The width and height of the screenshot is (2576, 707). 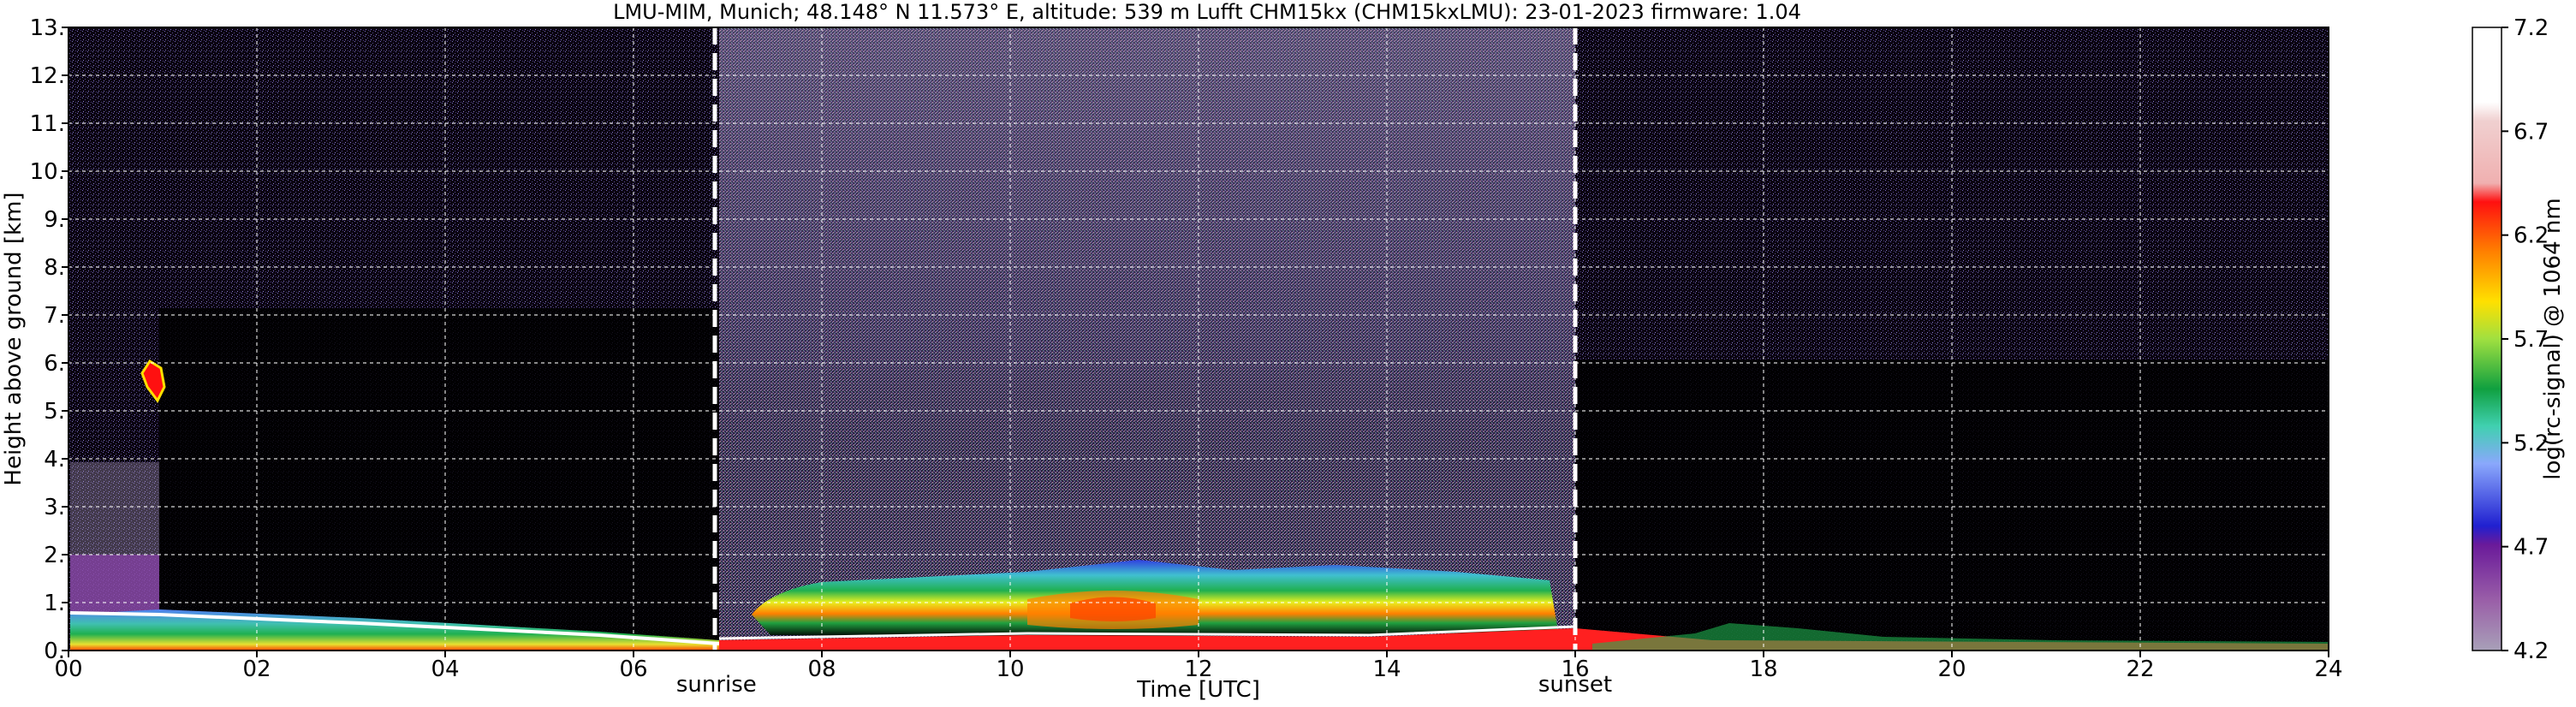 What do you see at coordinates (256, 669) in the screenshot?
I see `x-tick-label: 02` at bounding box center [256, 669].